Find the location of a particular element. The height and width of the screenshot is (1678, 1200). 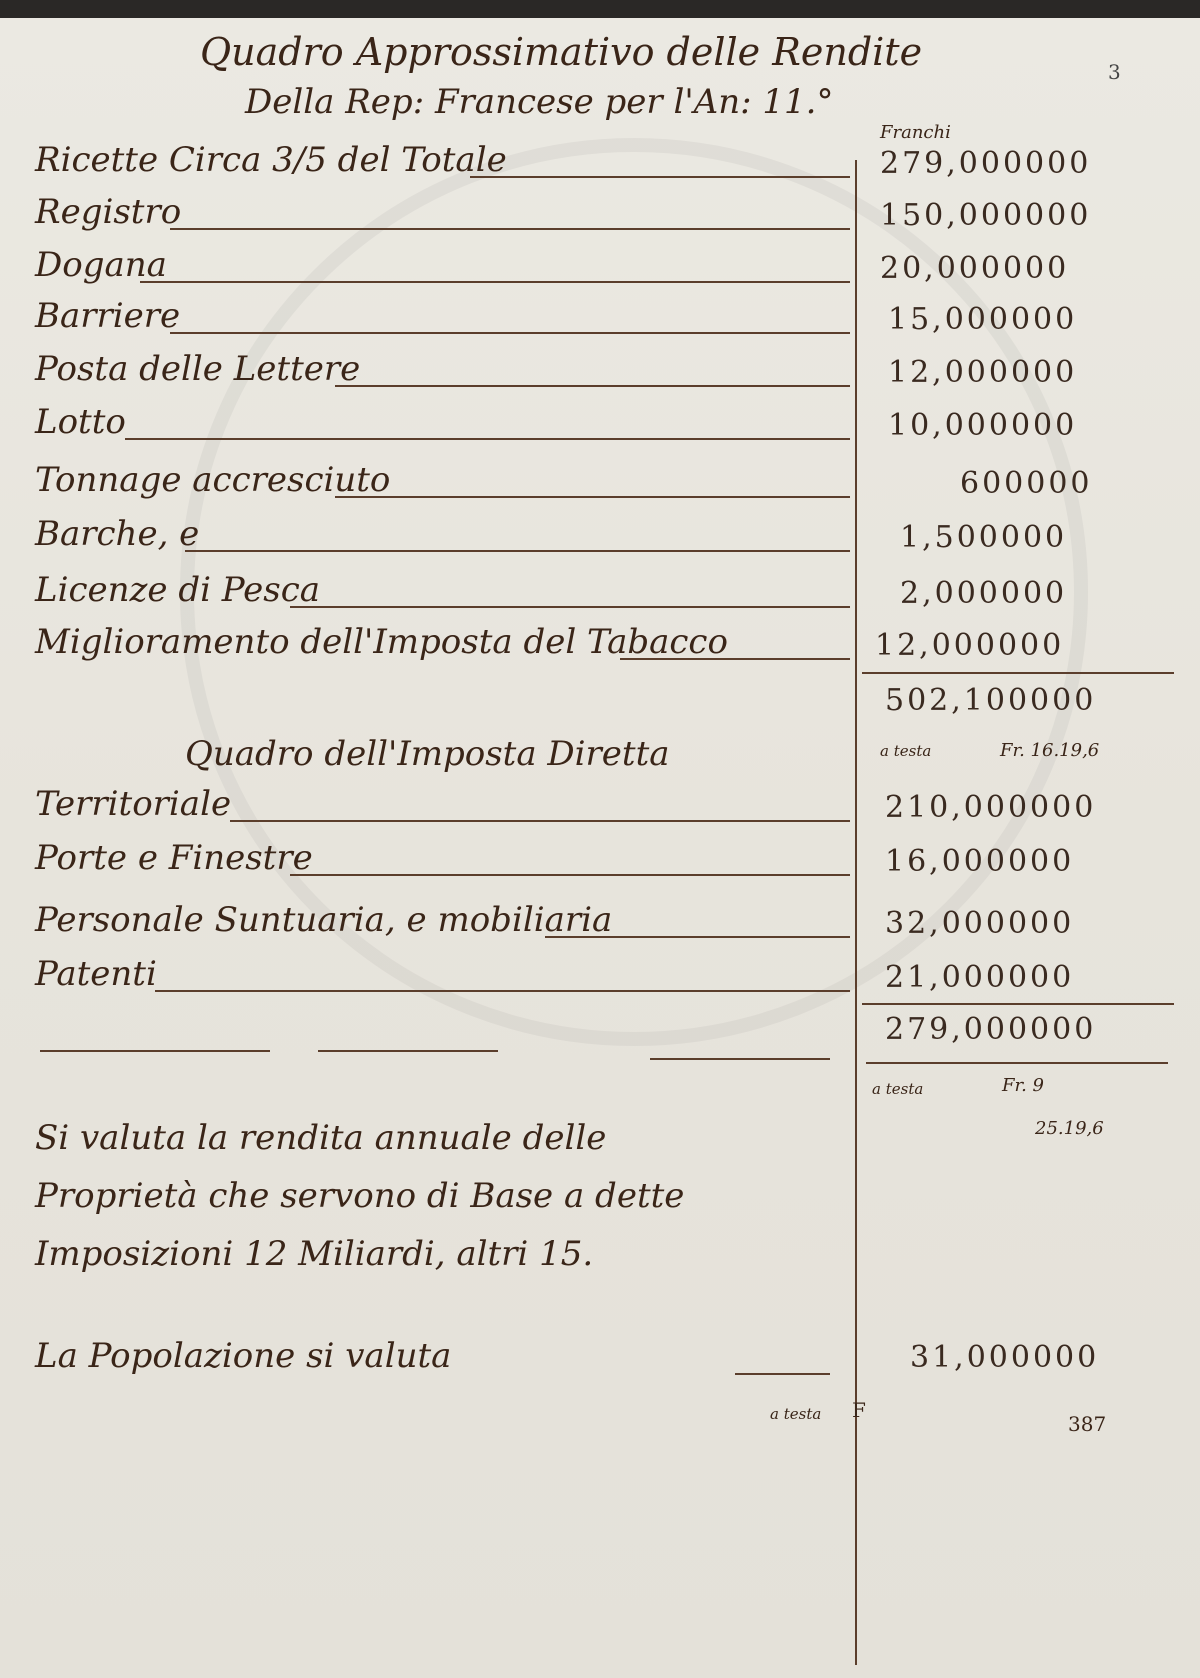

ledger-label: Licenze di Pesca is located at coordinates (178, 590).